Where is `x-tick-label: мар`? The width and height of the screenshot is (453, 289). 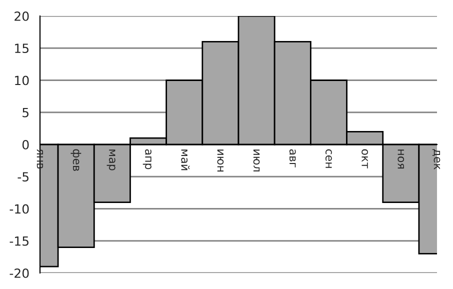 x-tick-label: мар is located at coordinates (111, 160).